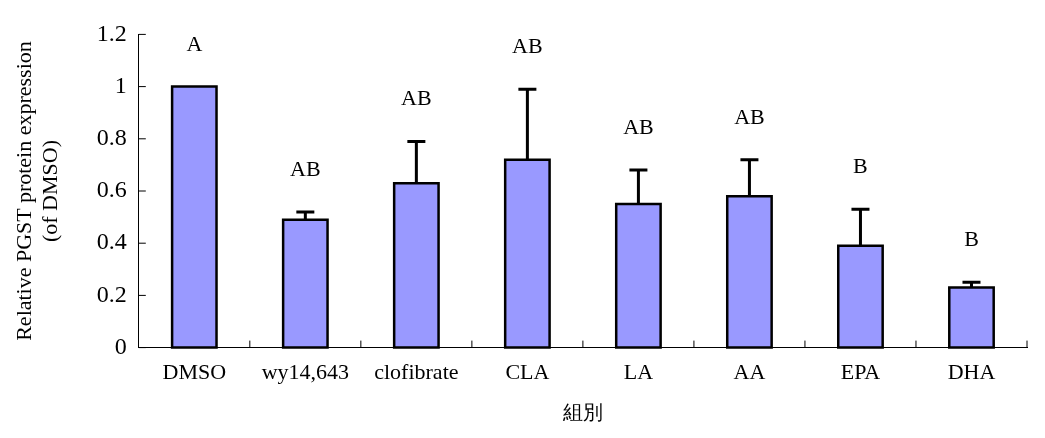  What do you see at coordinates (582, 412) in the screenshot?
I see `x-axis-title: 組別` at bounding box center [582, 412].